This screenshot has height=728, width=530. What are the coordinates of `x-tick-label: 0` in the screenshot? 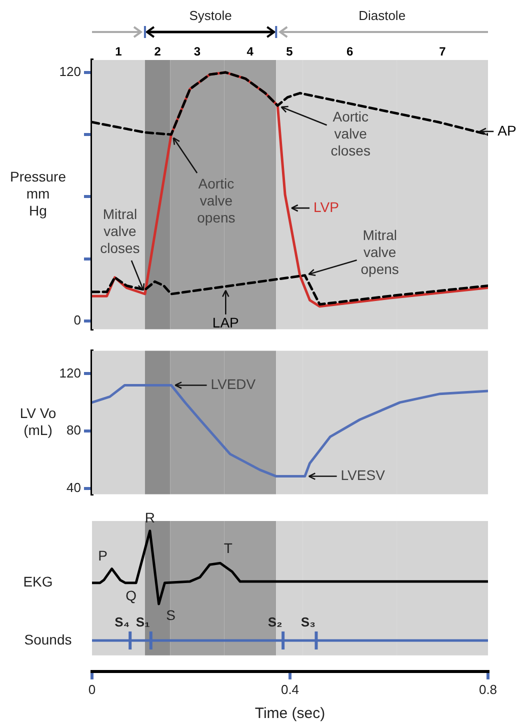 It's located at (92, 689).